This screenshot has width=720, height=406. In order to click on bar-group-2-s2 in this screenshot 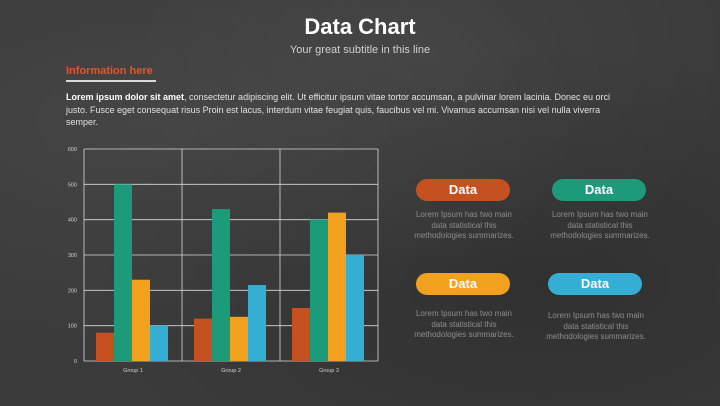, I will do `click(221, 285)`.